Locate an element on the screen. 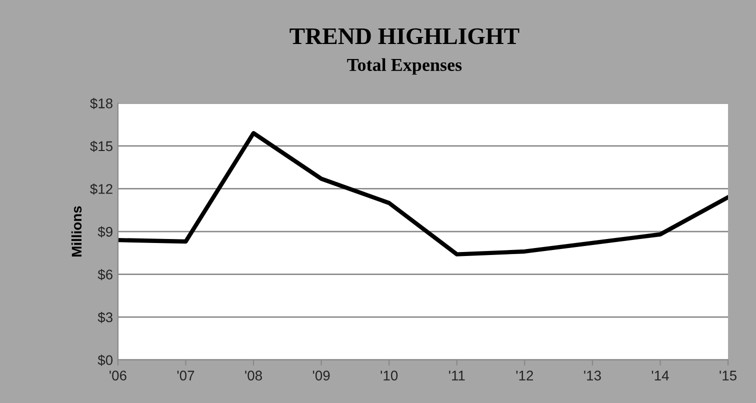 This screenshot has height=403, width=756. y-axis-title: Millions is located at coordinates (76, 231).